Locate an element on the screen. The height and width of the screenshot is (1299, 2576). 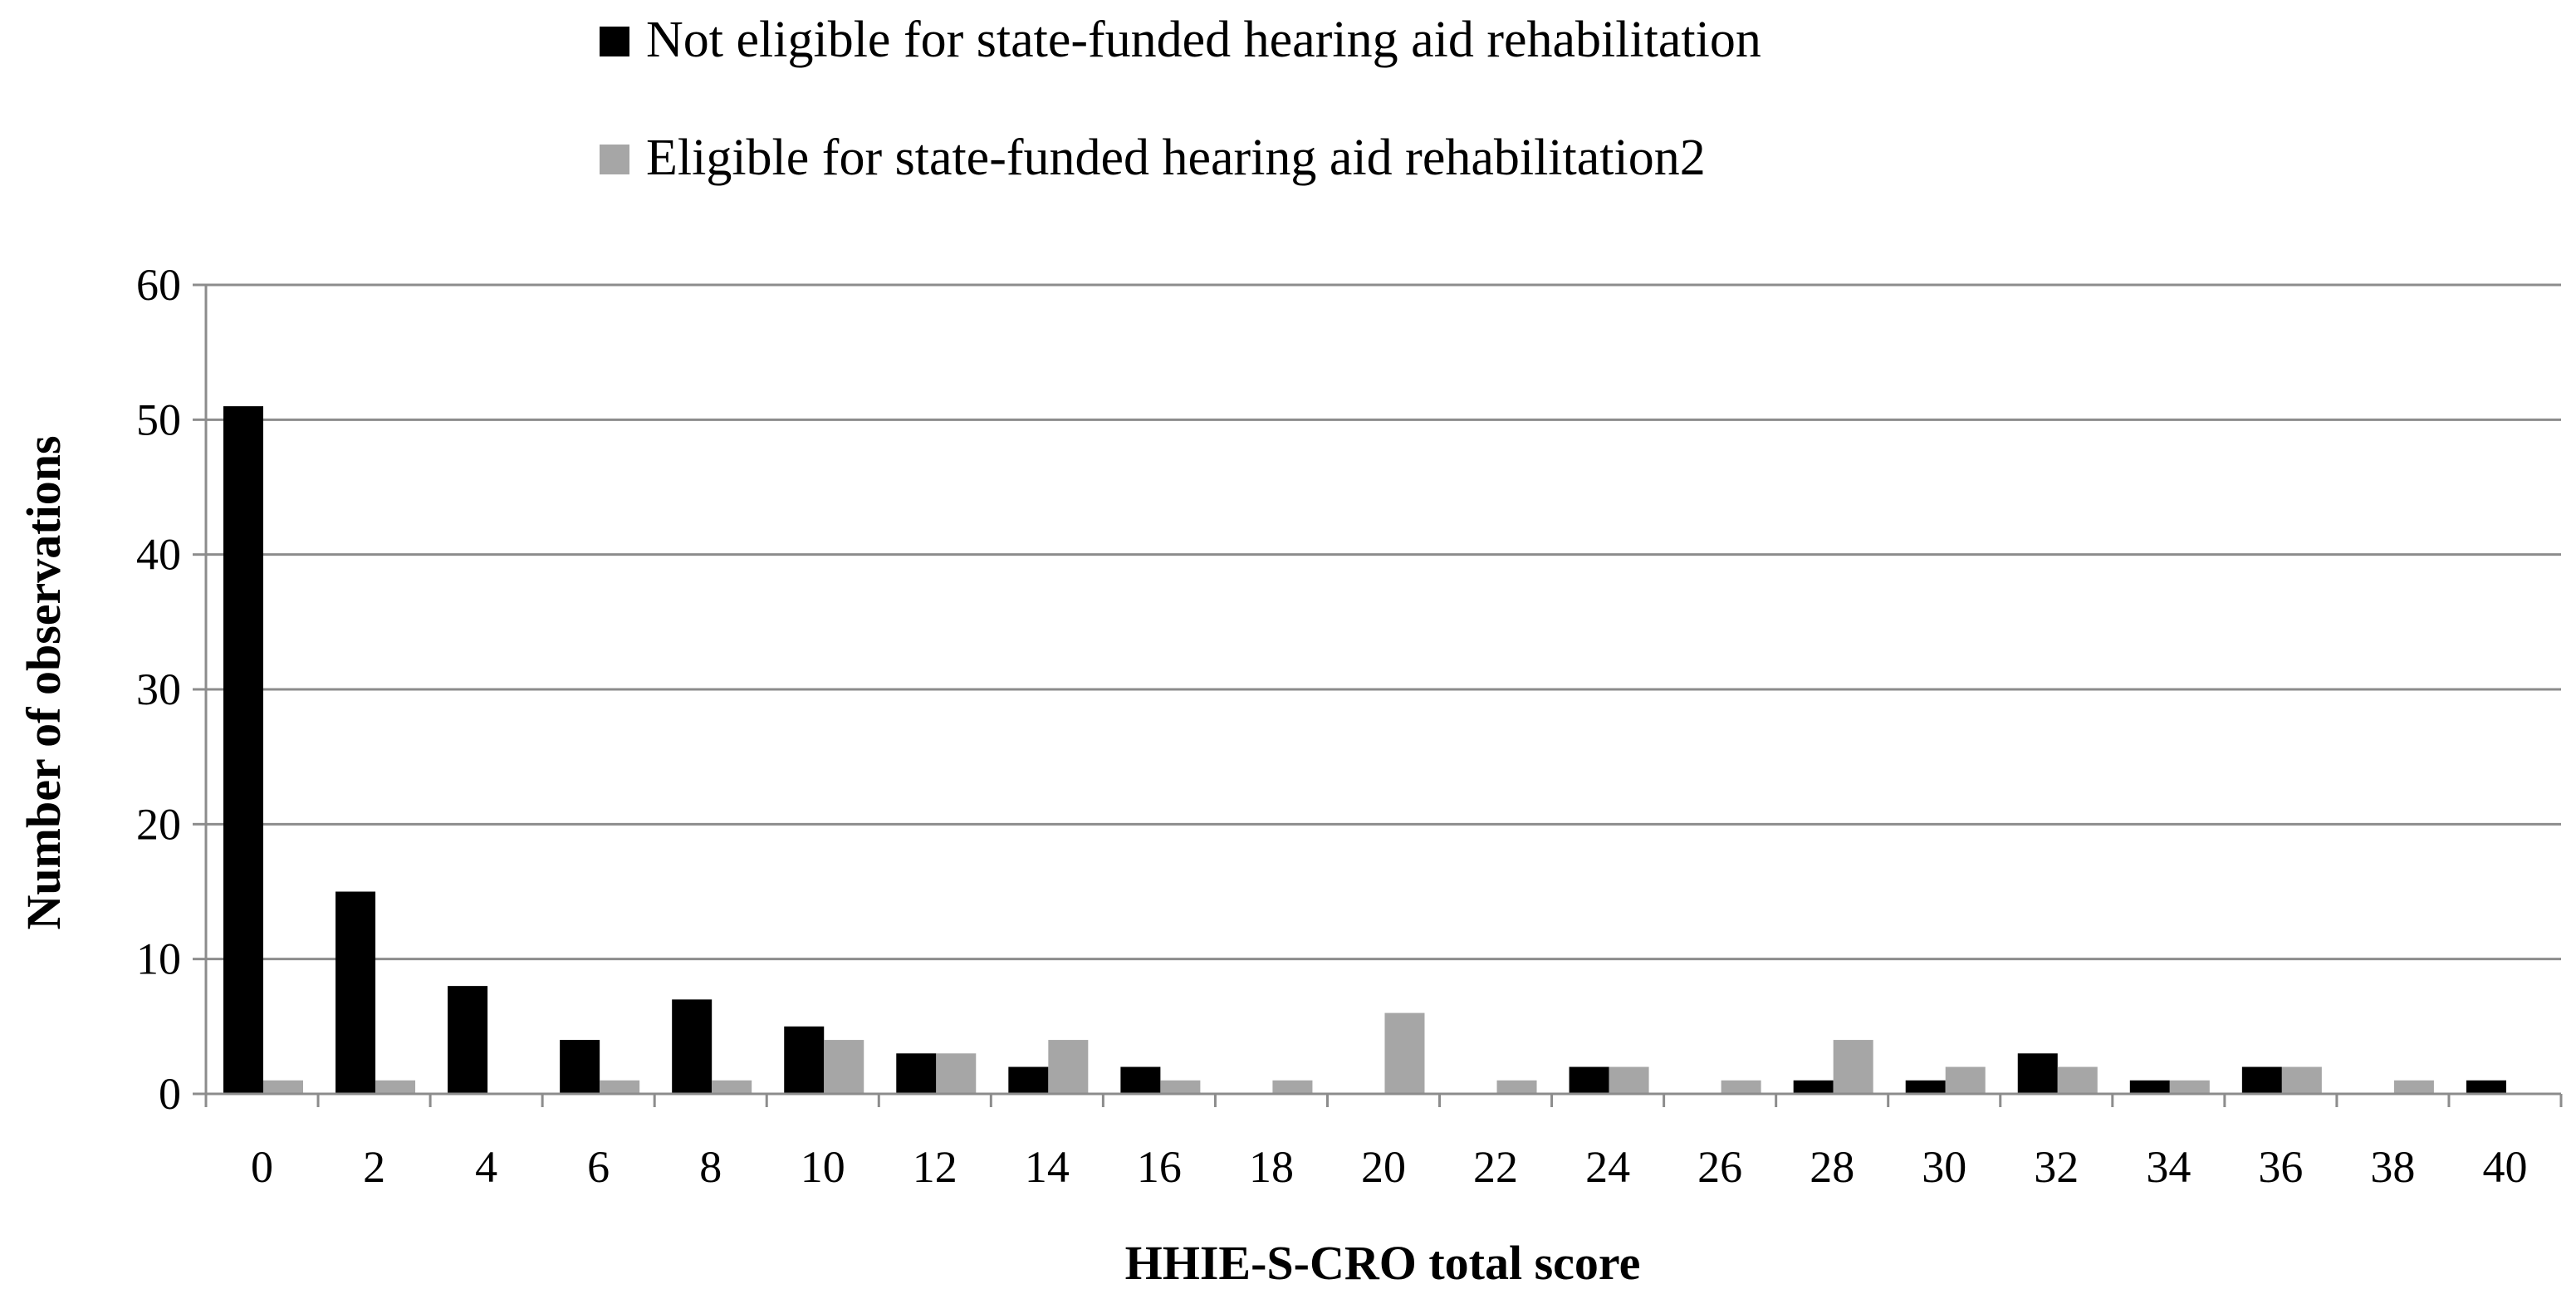
y-tick-label: 10 is located at coordinates (158, 959).